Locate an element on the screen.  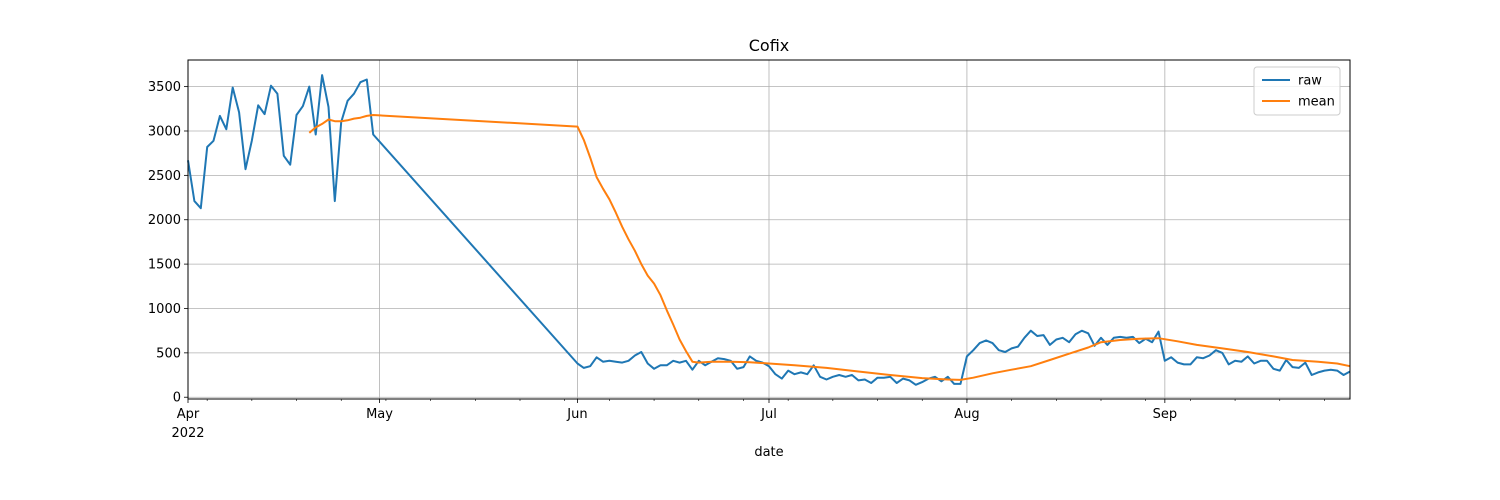
x-tick-label: Jul is located at coordinates (768, 414).